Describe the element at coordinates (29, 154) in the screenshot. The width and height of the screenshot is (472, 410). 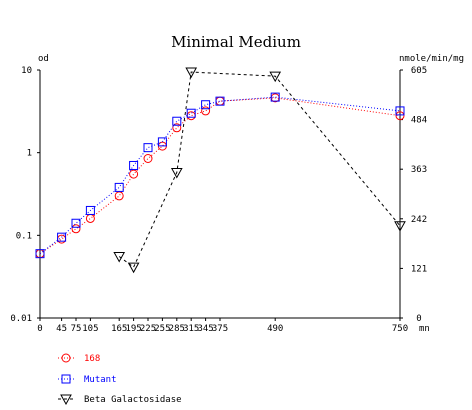
I see `left-tick-label: 1` at that location.